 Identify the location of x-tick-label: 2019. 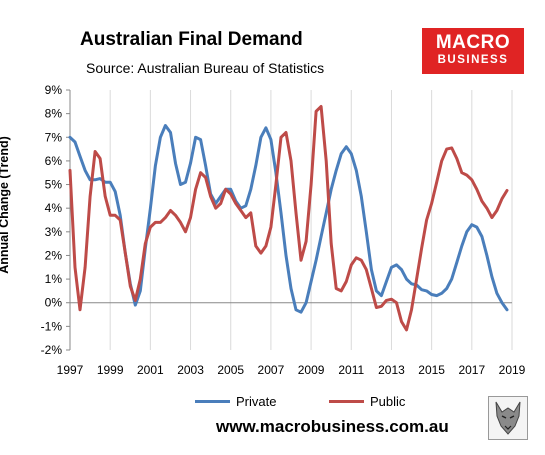
(512, 370).